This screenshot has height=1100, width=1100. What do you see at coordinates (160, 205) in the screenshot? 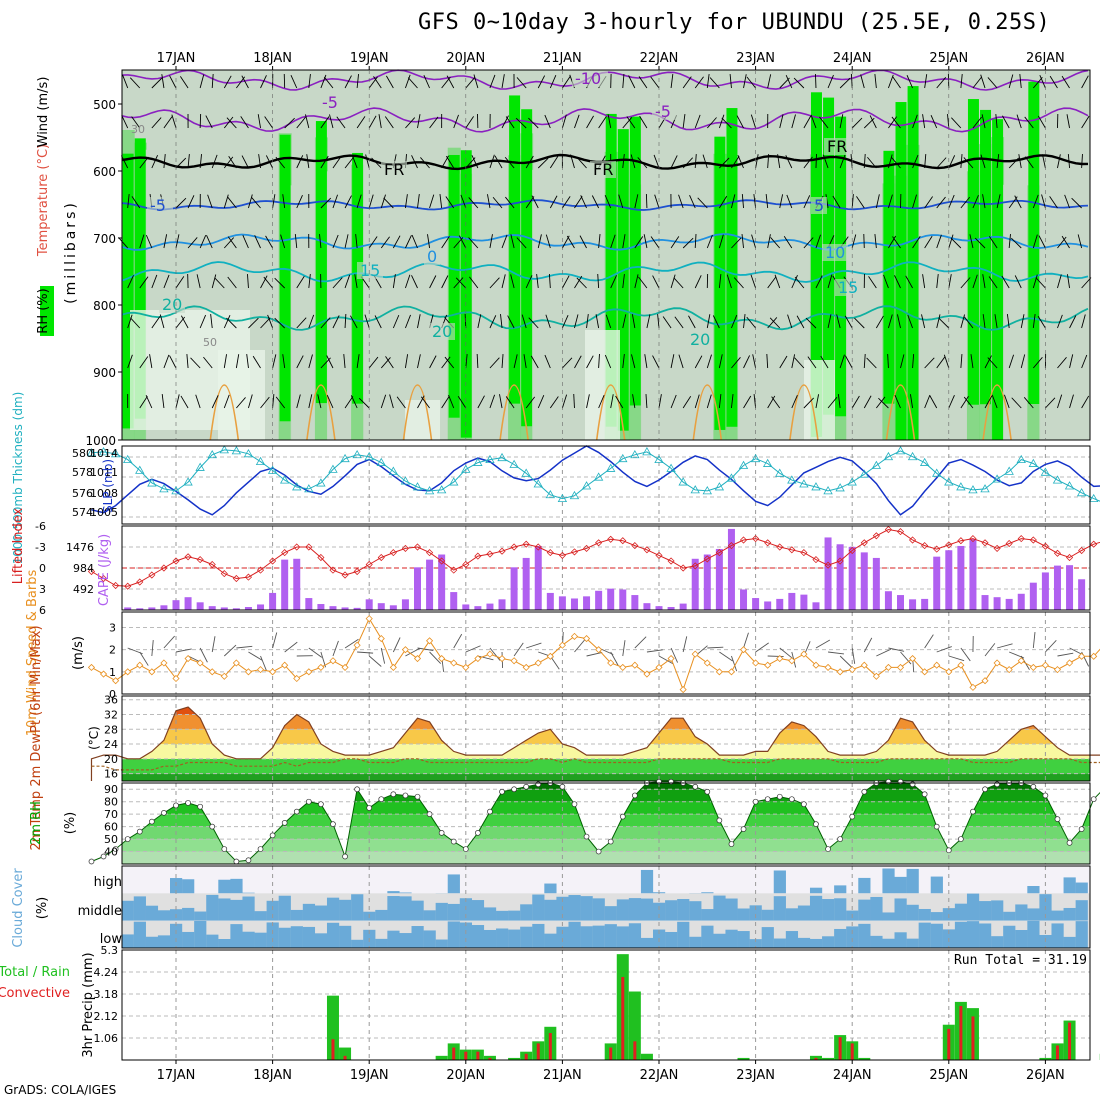
I see `contour-label-bg` at bounding box center [160, 205].